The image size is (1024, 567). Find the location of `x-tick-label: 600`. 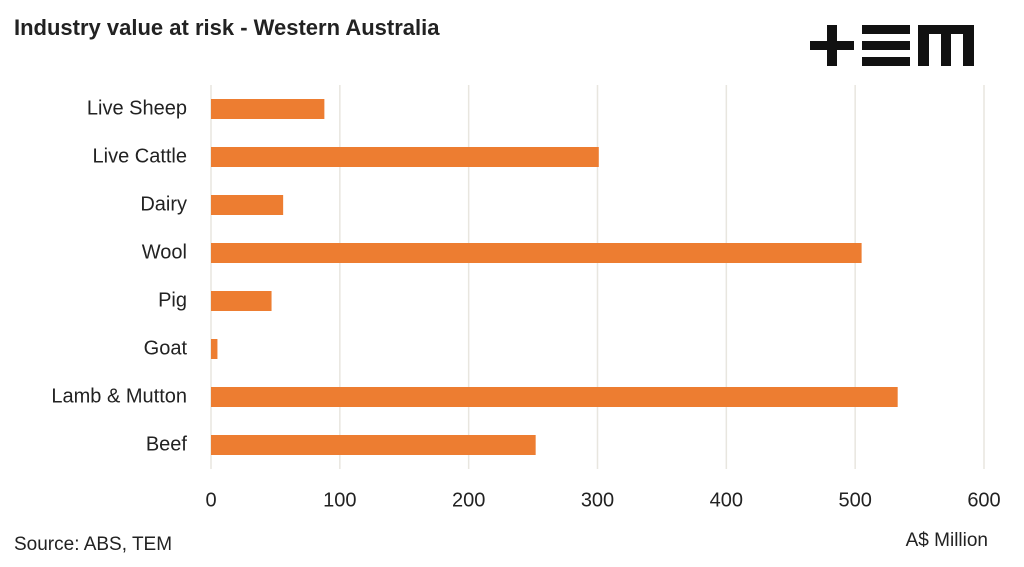

x-tick-label: 600 is located at coordinates (983, 500).